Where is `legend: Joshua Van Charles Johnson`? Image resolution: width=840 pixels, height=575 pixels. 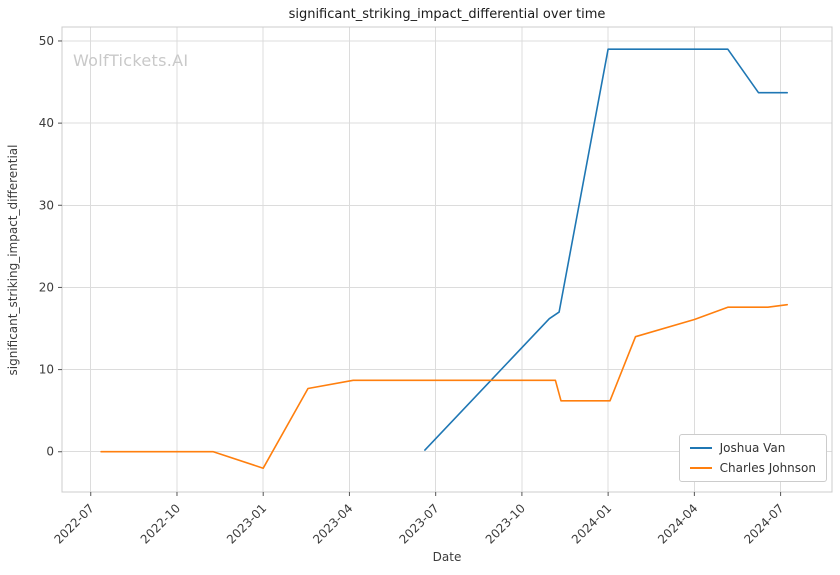 legend: Joshua Van Charles Johnson is located at coordinates (752, 458).